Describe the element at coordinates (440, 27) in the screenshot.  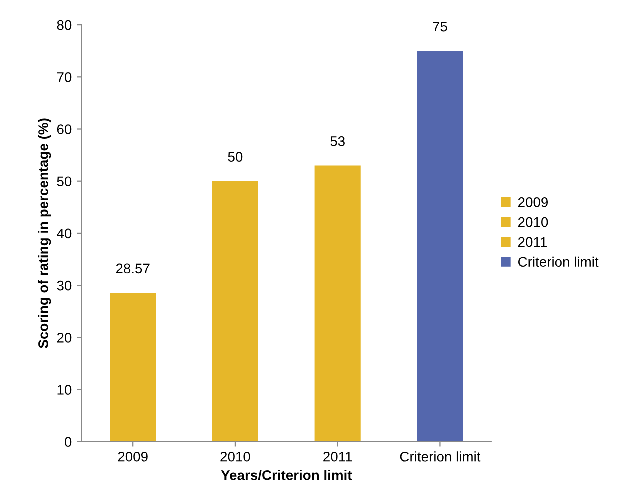
I see `data-label: 75` at that location.